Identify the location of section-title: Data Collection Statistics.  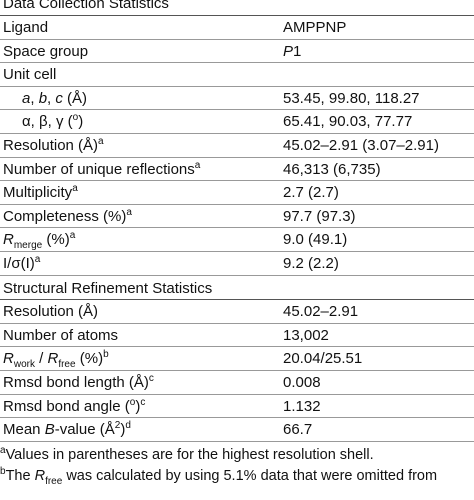
(237, 8).